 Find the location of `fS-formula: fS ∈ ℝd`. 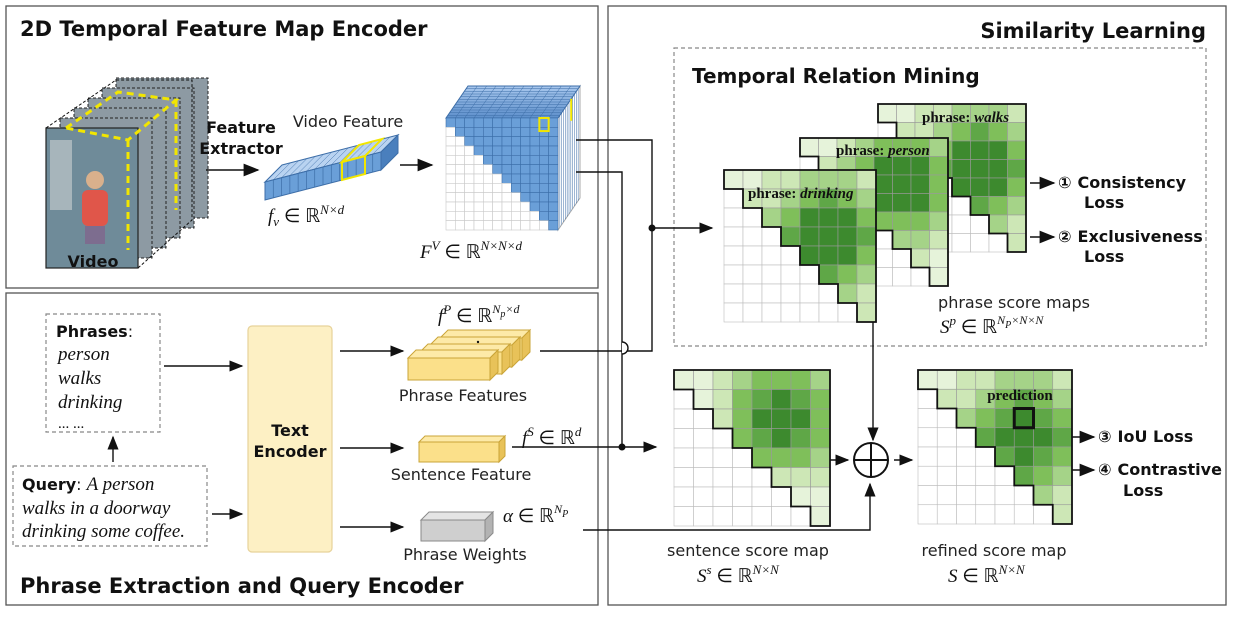

fS-formula: fS ∈ ℝd is located at coordinates (552, 436).